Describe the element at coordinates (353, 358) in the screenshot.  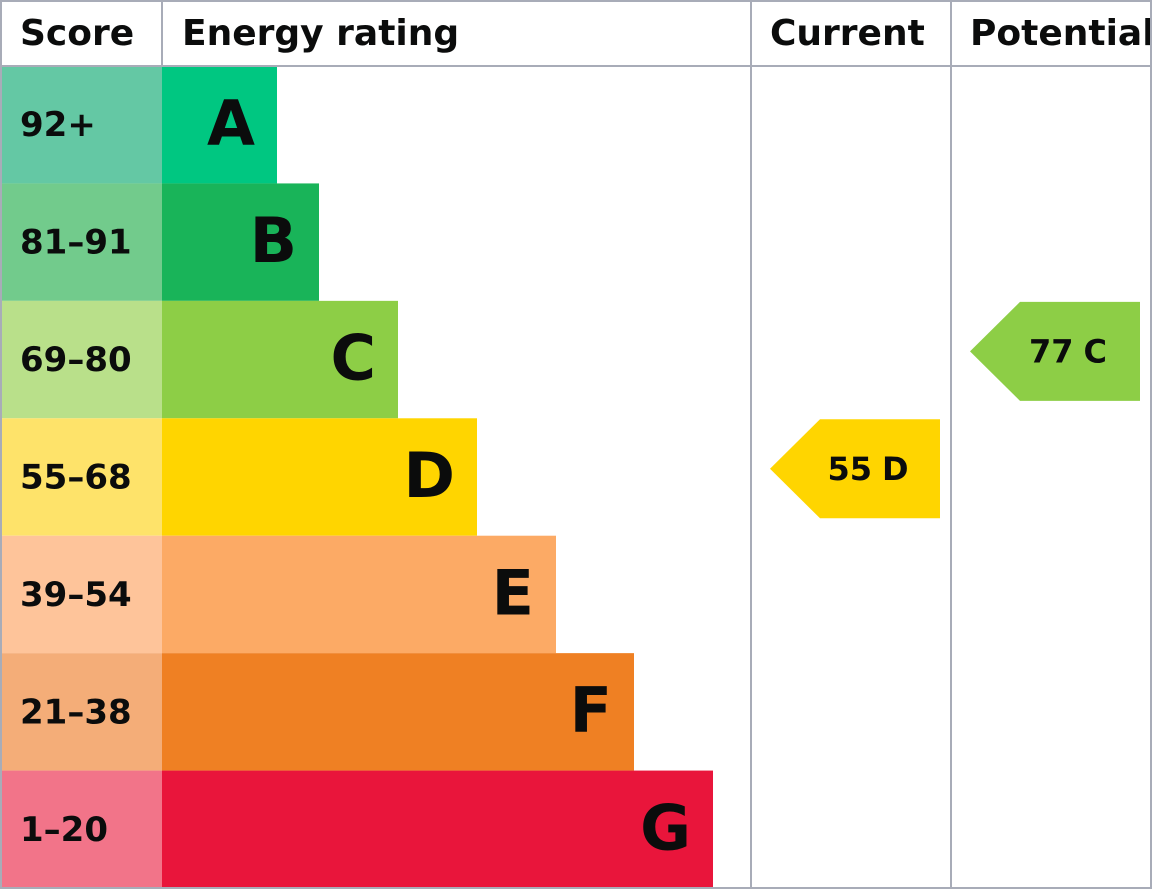
I see `rating-letter: C` at that location.